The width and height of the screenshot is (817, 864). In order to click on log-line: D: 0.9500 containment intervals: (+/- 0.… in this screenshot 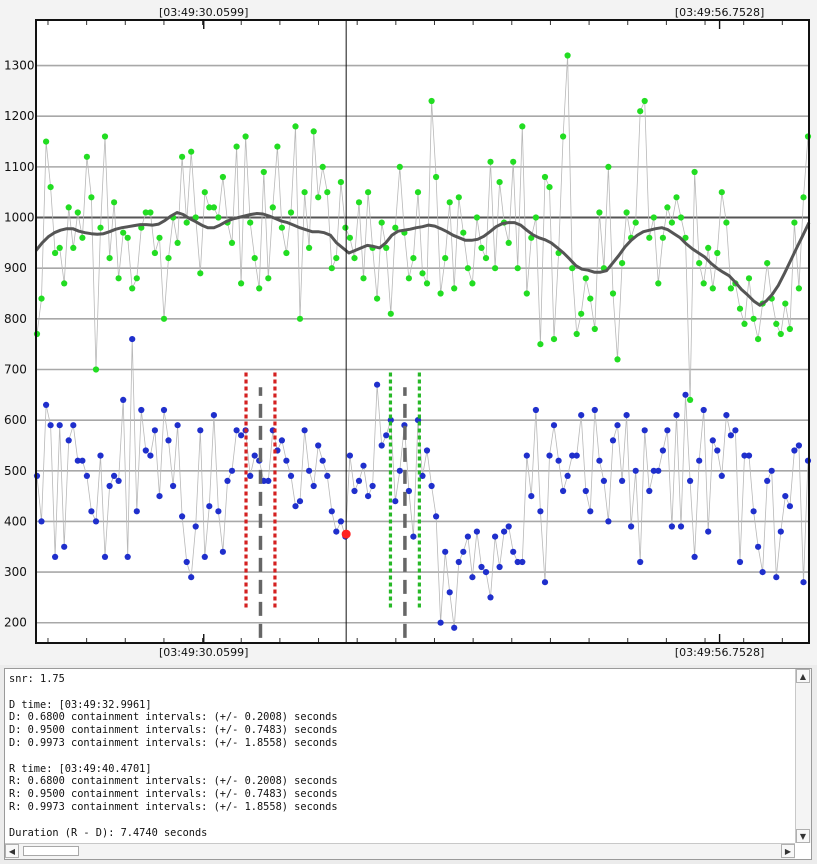, I will do `click(173, 730)`.